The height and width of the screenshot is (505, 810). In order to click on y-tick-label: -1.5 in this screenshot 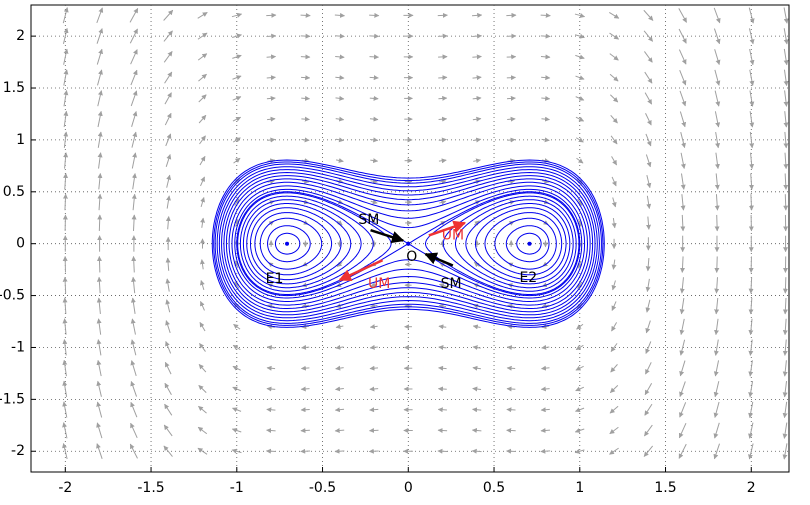, I will do `click(12, 399)`.